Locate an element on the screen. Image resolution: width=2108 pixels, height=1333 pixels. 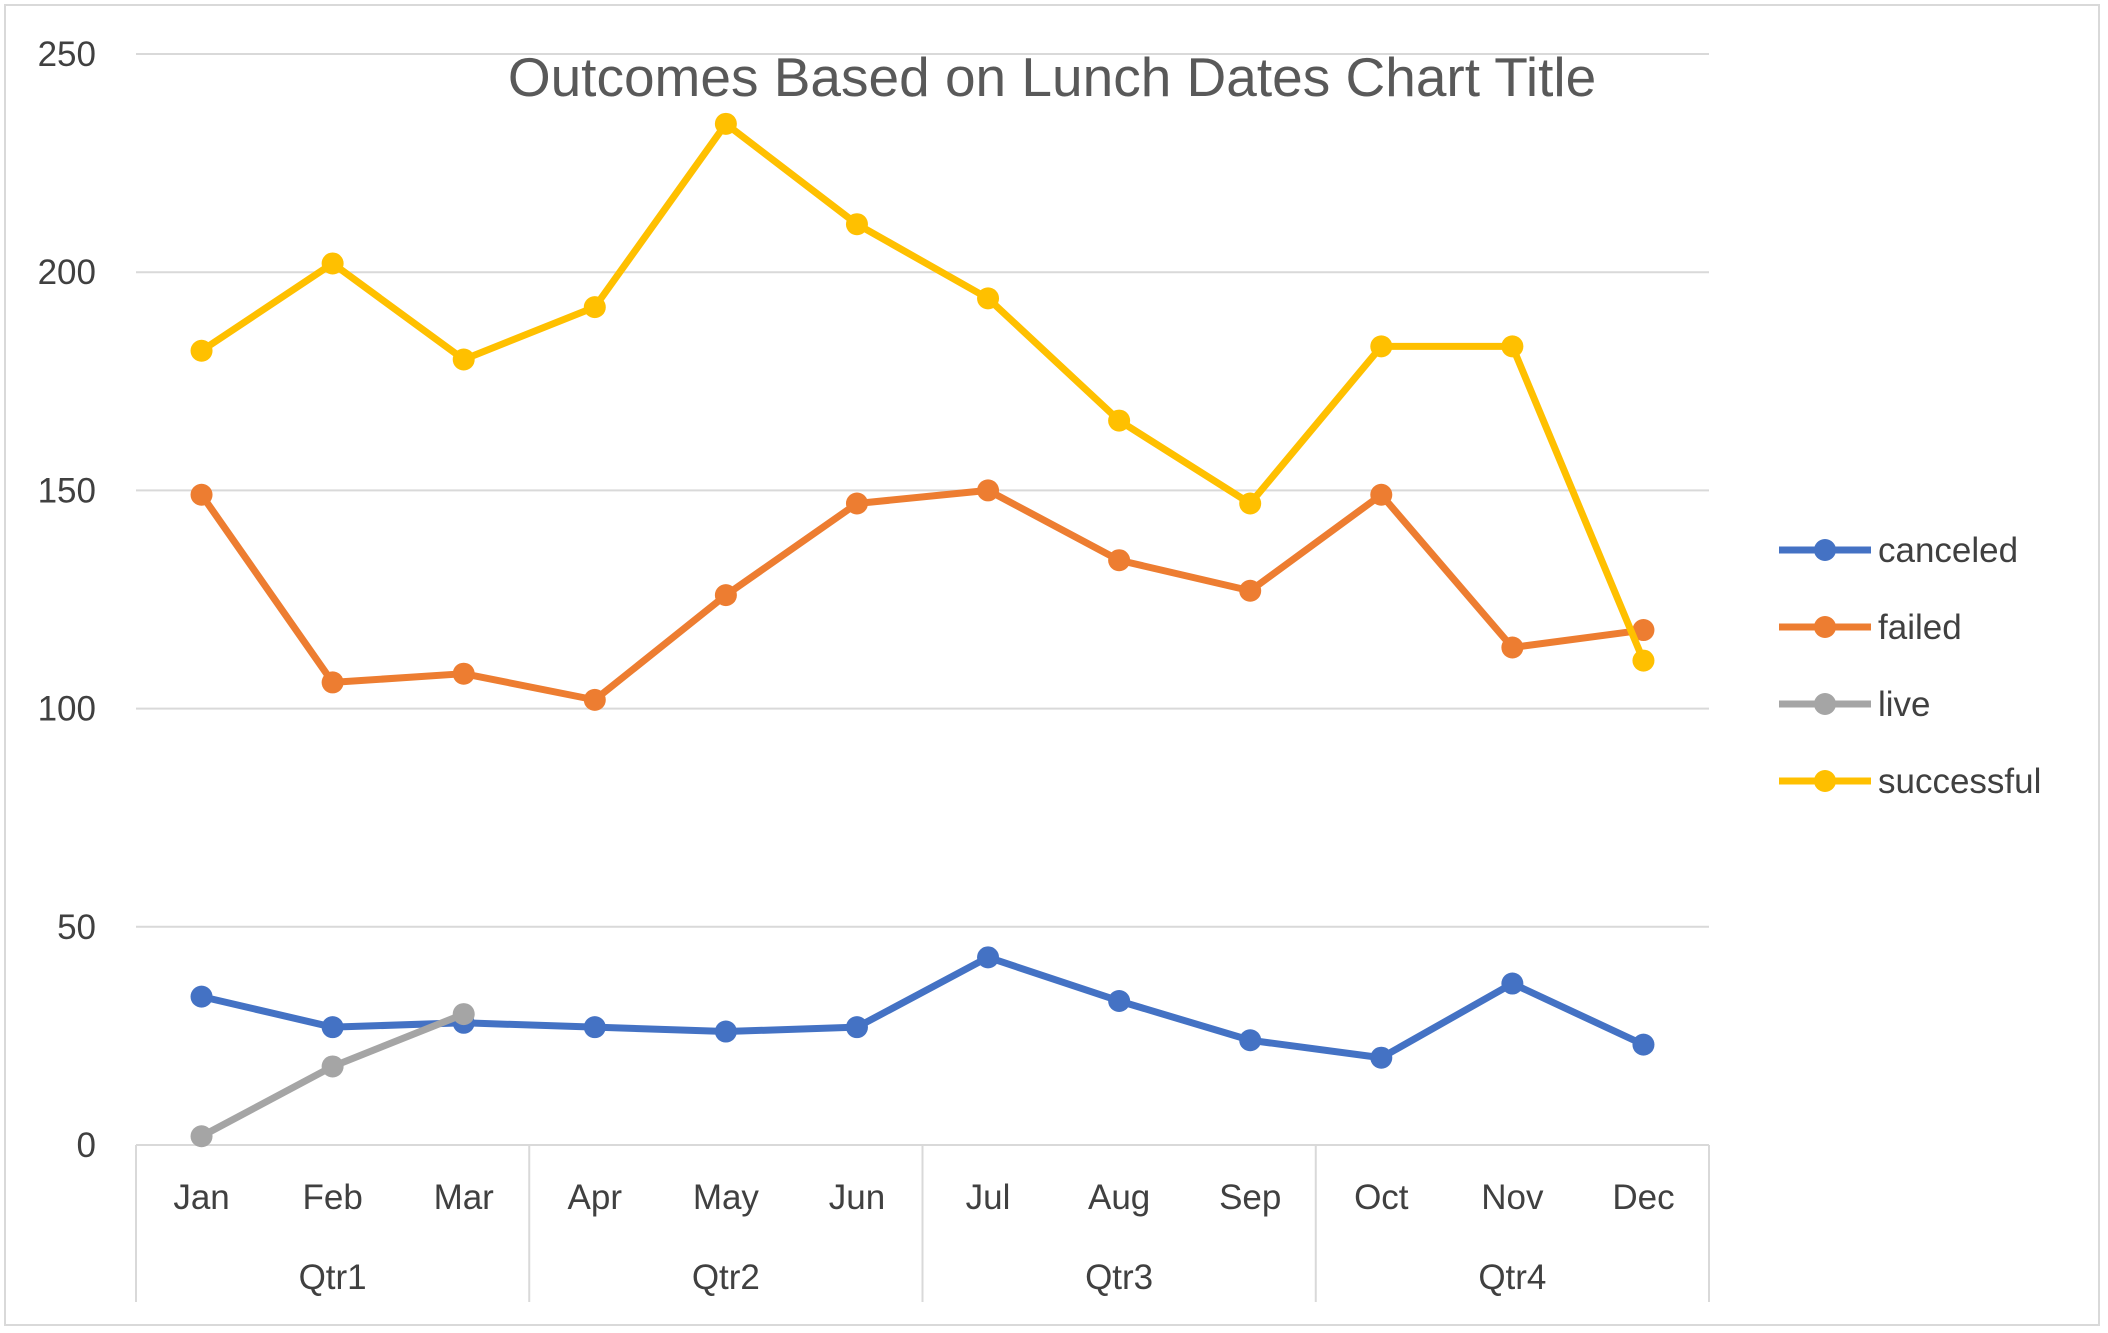
quarter-label: Qtr2 is located at coordinates (726, 1277).